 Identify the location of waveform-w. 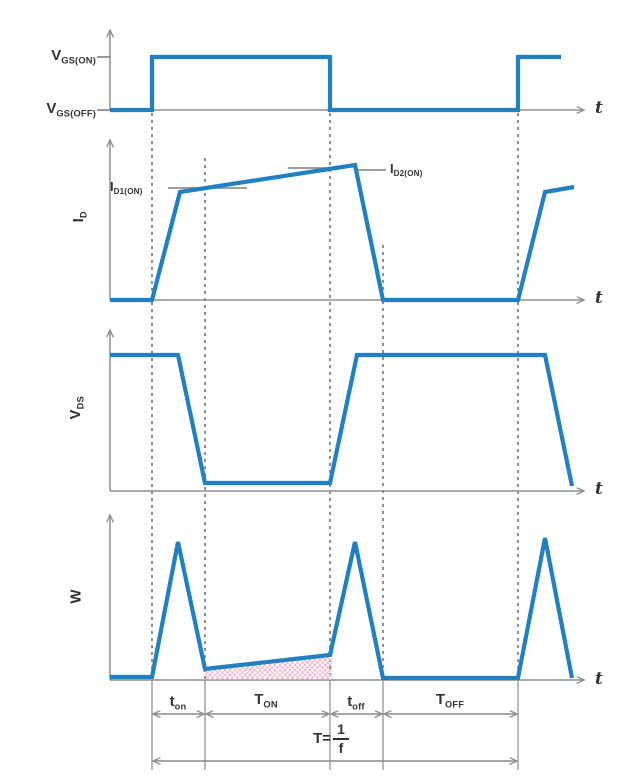
(342, 609).